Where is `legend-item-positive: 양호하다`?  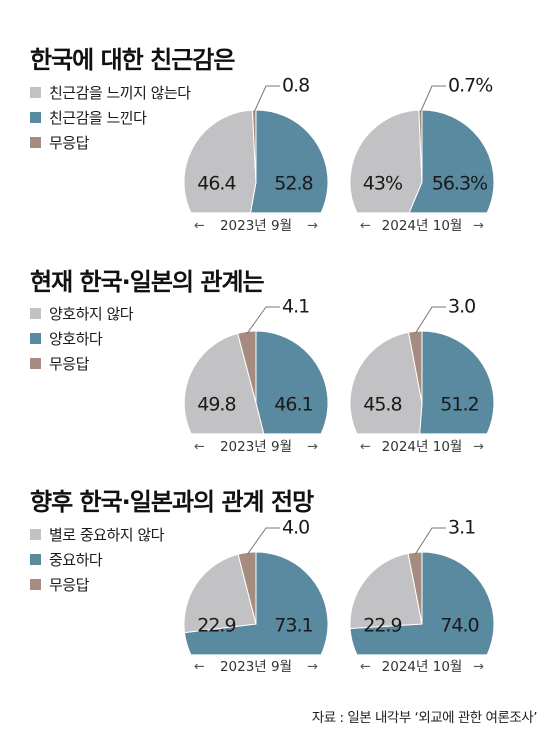
legend-item-positive: 양호하다 is located at coordinates (81, 338).